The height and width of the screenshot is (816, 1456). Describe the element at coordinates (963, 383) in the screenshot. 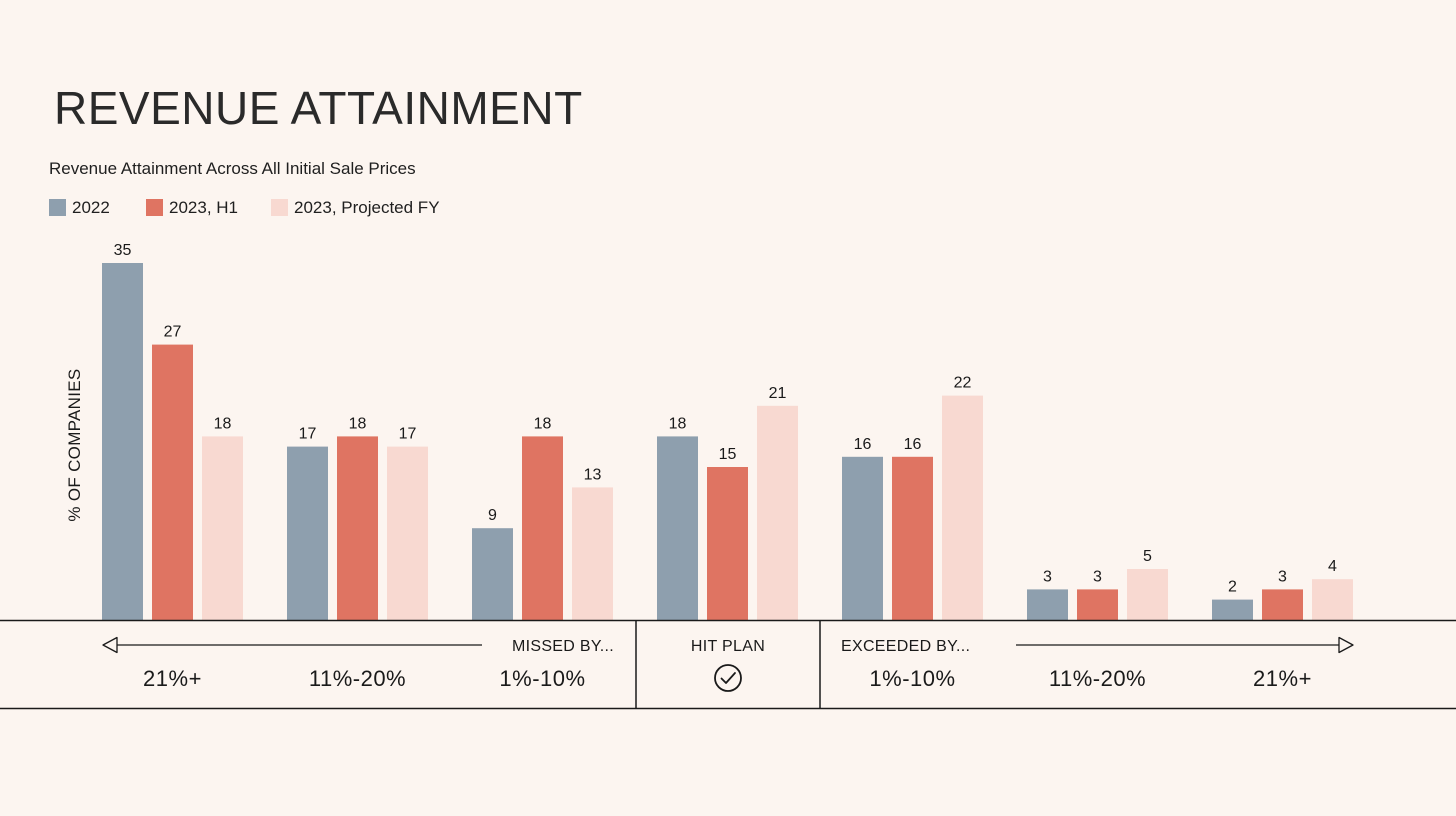

I see `data-label-2023-projected-group-5: 22` at that location.